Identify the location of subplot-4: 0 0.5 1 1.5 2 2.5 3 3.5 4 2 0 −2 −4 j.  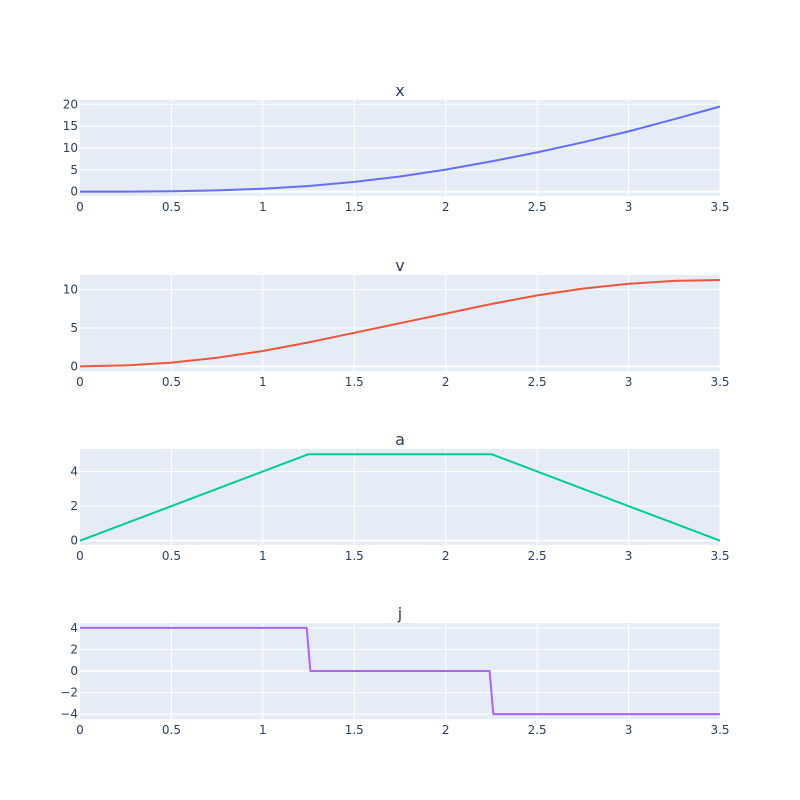
(394, 670).